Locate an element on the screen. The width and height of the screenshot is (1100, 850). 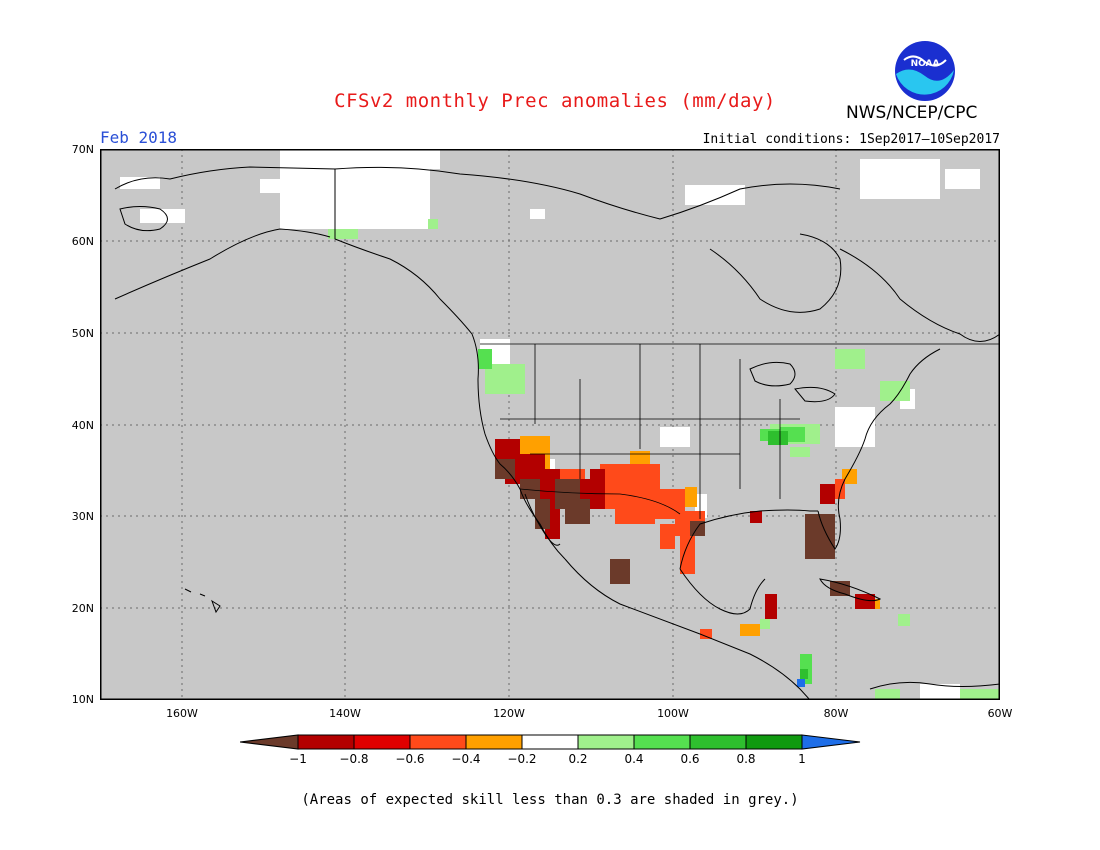
colorbar-label: 1 is located at coordinates (802, 759).